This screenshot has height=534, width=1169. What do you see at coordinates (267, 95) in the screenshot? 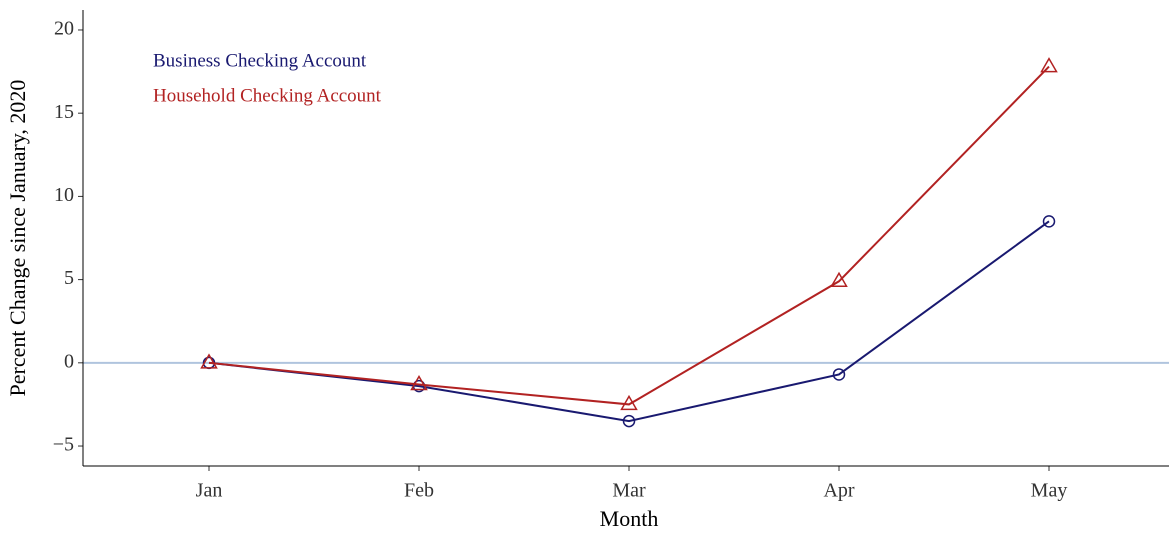
I see `legend-label: Household Checking Account` at bounding box center [267, 95].